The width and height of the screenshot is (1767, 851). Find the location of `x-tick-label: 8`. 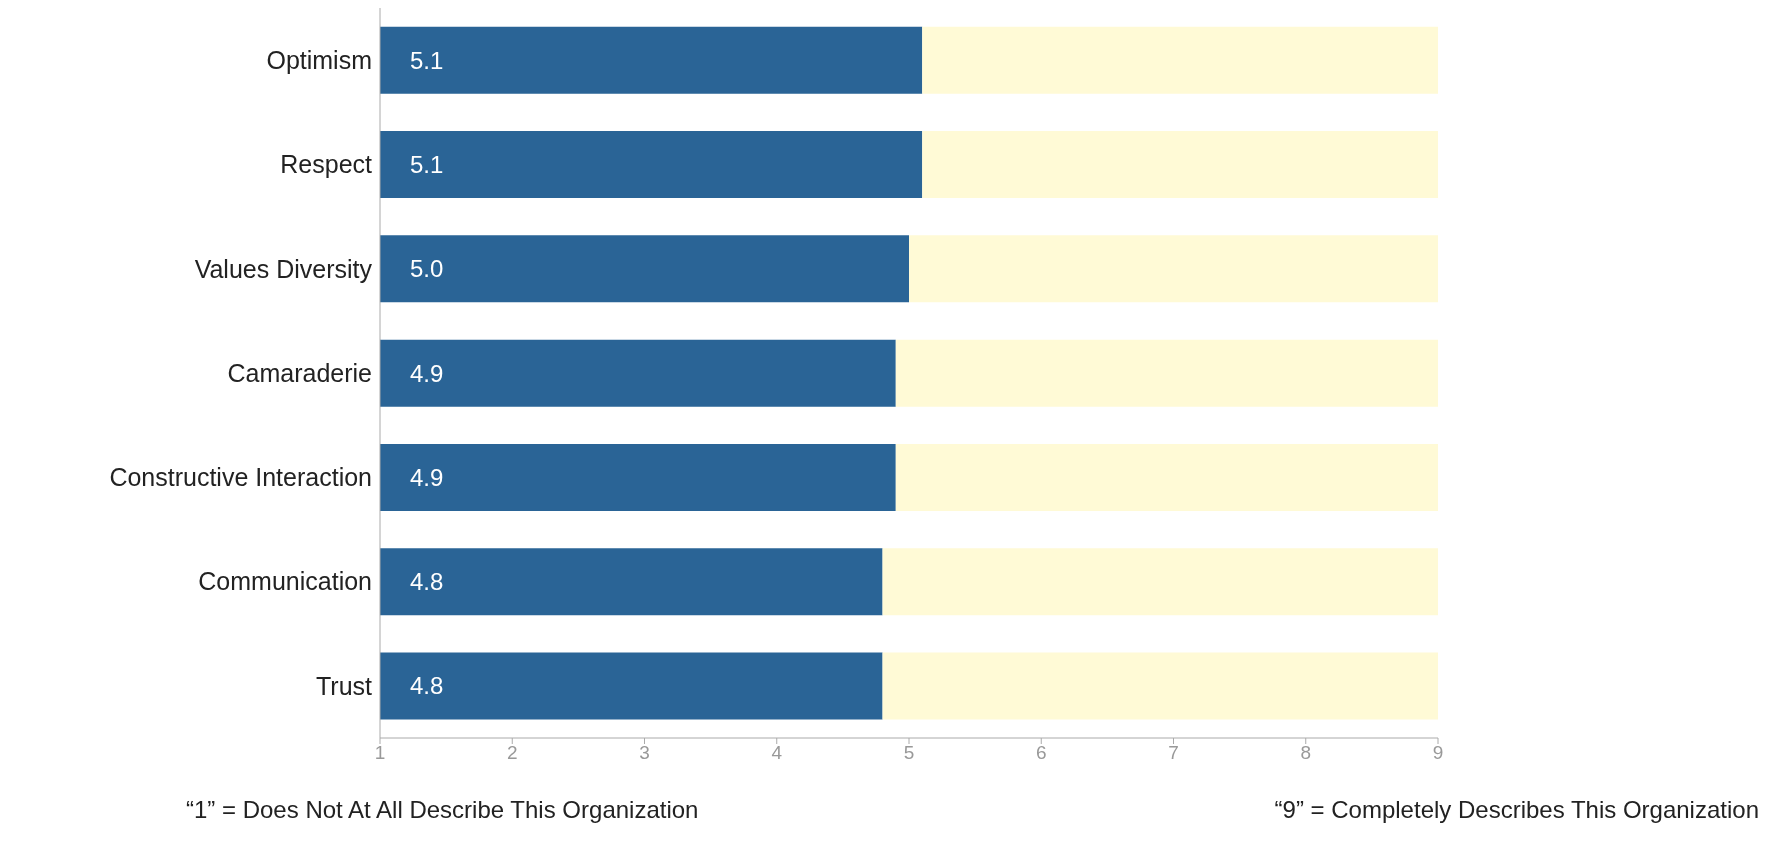

x-tick-label: 8 is located at coordinates (1306, 753).